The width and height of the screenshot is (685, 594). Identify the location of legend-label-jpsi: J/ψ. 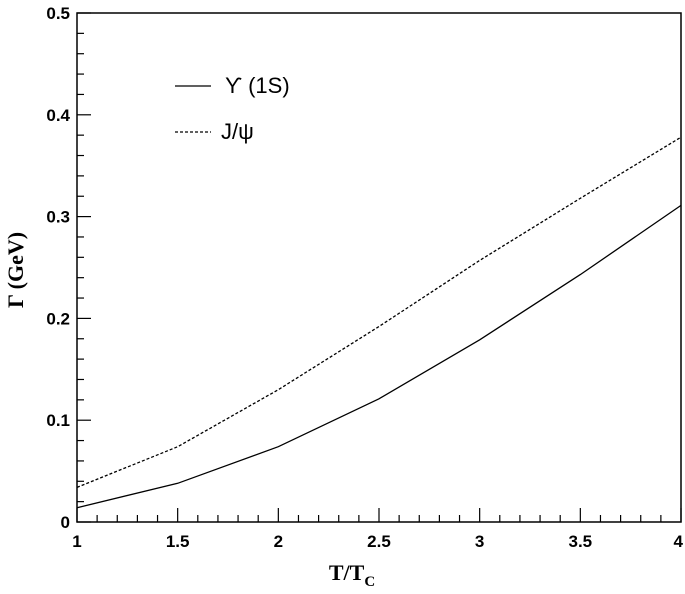
(237, 131).